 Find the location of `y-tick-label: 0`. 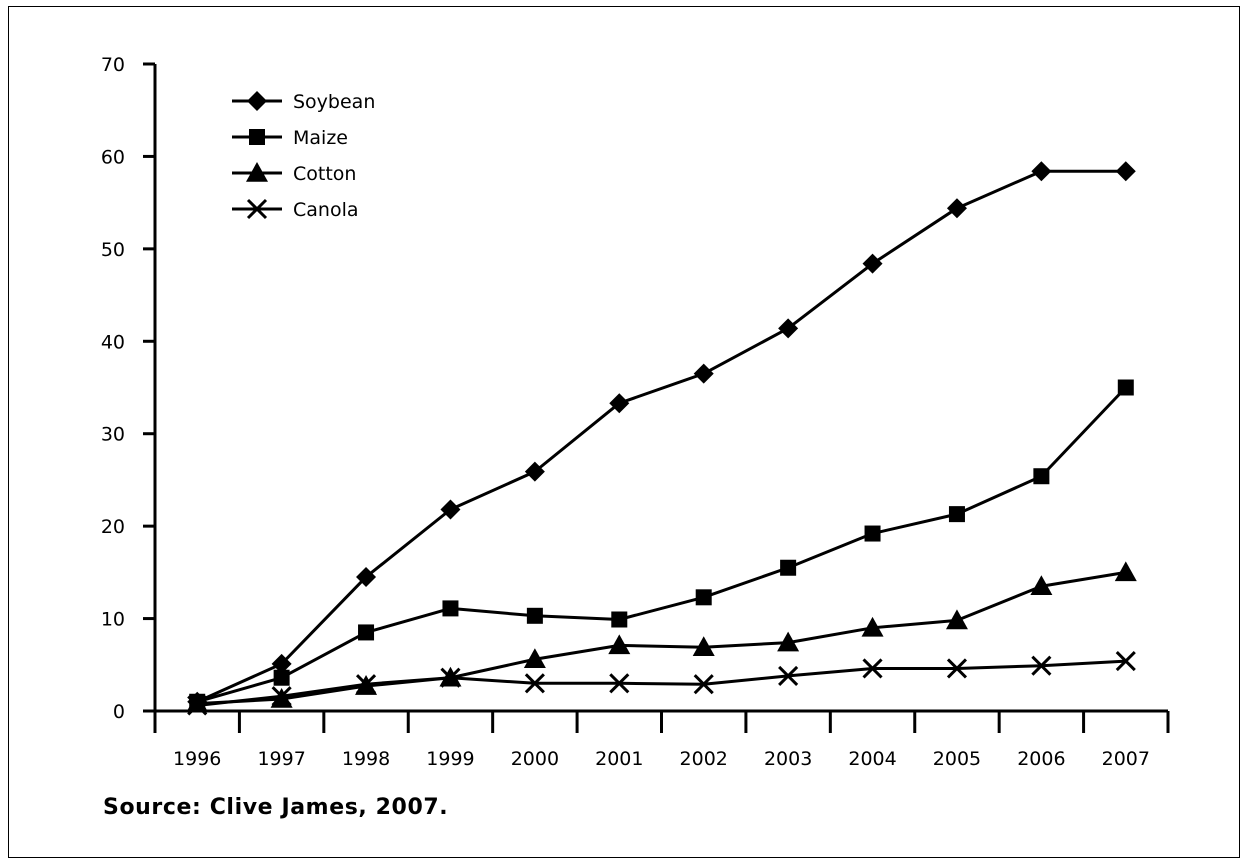

y-tick-label: 0 is located at coordinates (119, 712).